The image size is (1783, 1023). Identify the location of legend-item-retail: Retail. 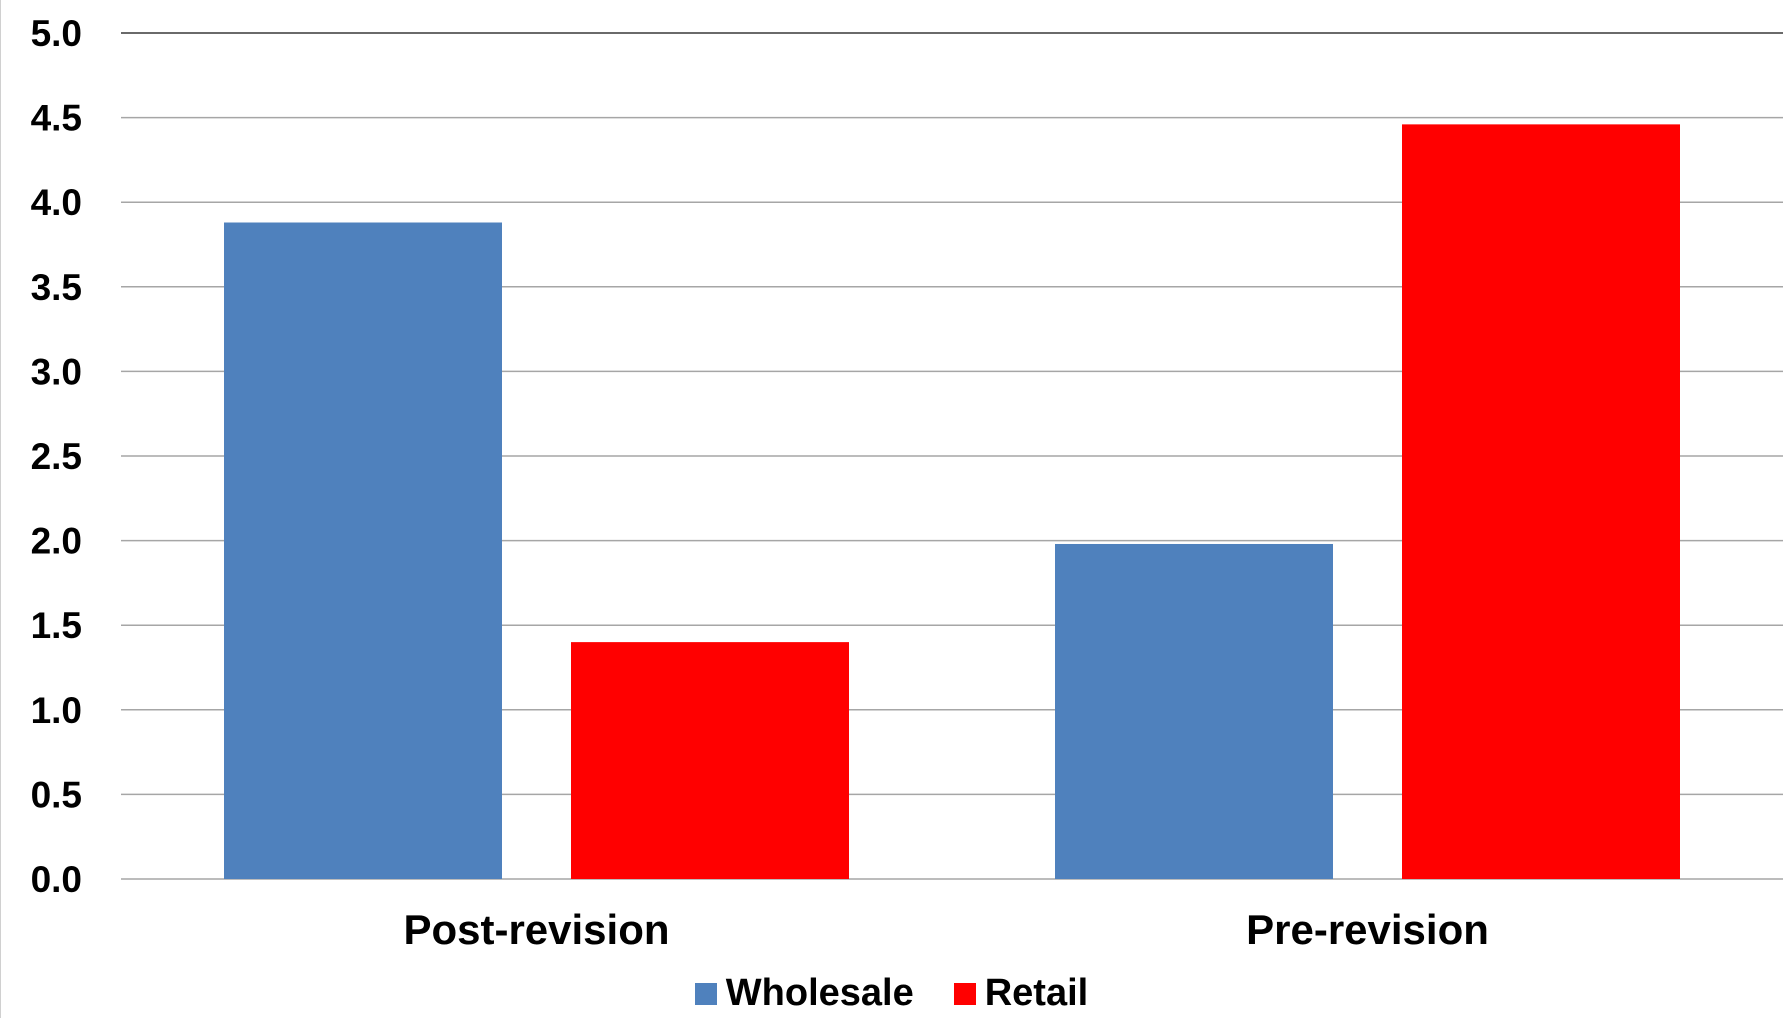
(1021, 993).